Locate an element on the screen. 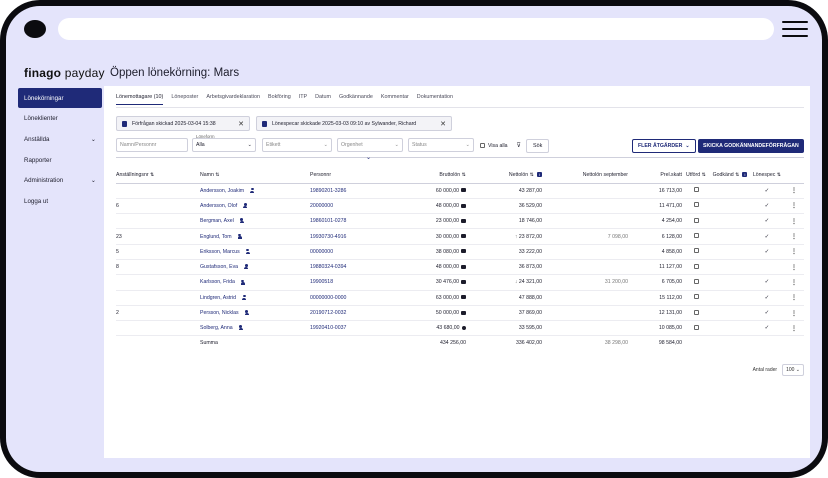 This screenshot has height=478, width=828. sidebar-item-administration: Administration ⌄ is located at coordinates (60, 181).